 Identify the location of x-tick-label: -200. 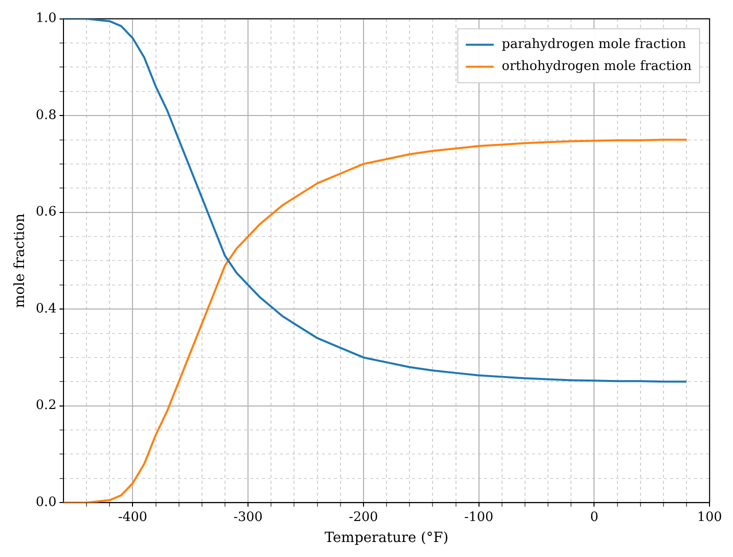
(363, 517).